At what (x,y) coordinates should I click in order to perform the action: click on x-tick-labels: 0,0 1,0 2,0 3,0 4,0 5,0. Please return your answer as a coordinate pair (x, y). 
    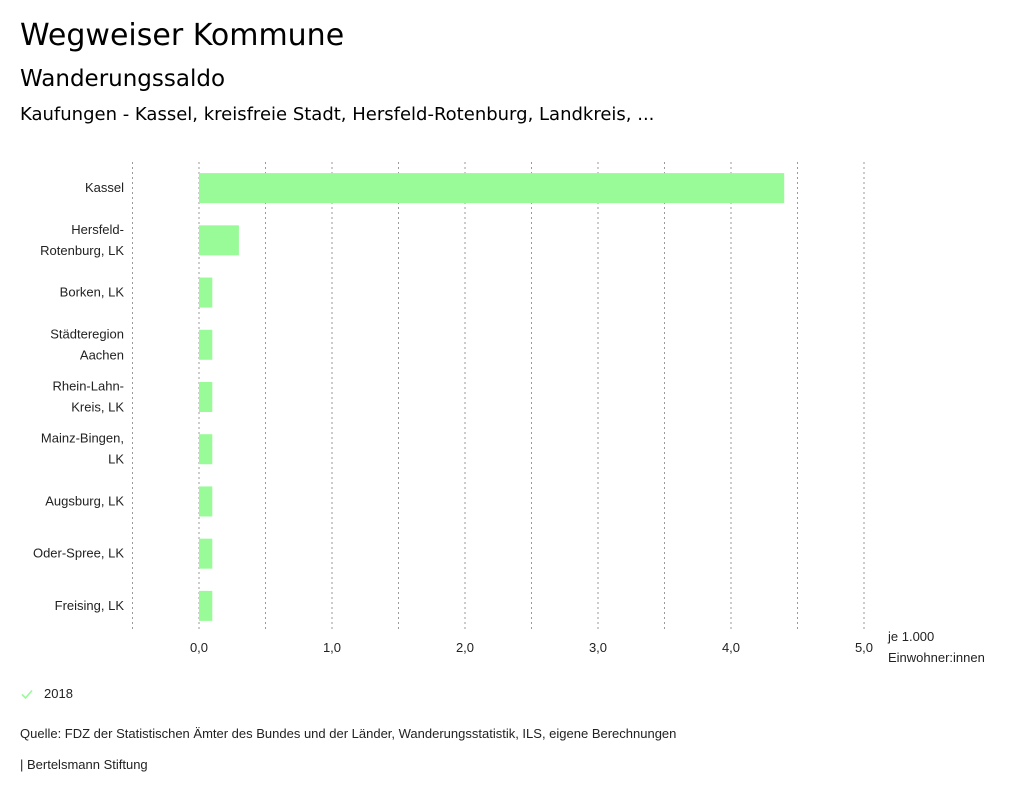
    Looking at the image, I should click on (531, 647).